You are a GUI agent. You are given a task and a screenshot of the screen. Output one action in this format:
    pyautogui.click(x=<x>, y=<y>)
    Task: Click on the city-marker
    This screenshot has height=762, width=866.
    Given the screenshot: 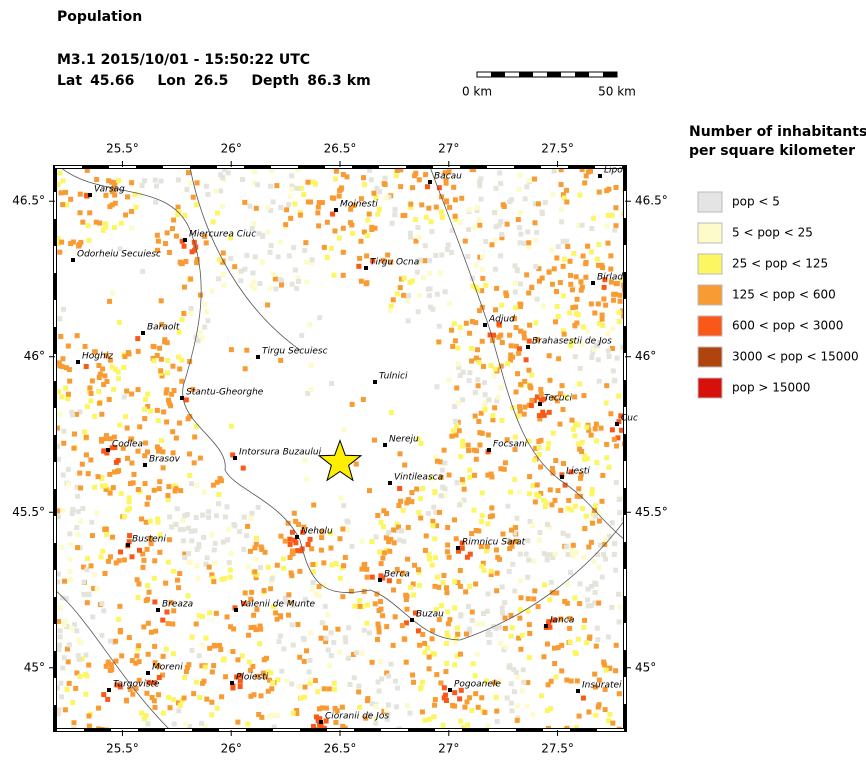 What is the action you would take?
    pyautogui.click(x=336, y=210)
    